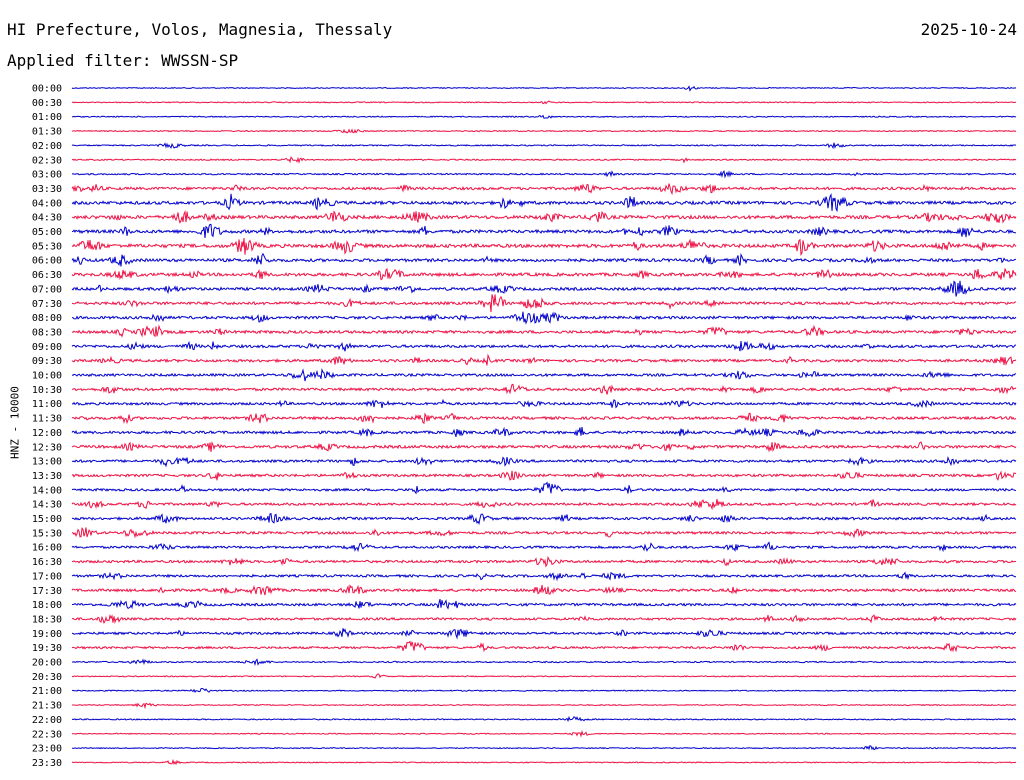  Describe the element at coordinates (47, 619) in the screenshot. I see `row-time-label: 18:30` at that location.